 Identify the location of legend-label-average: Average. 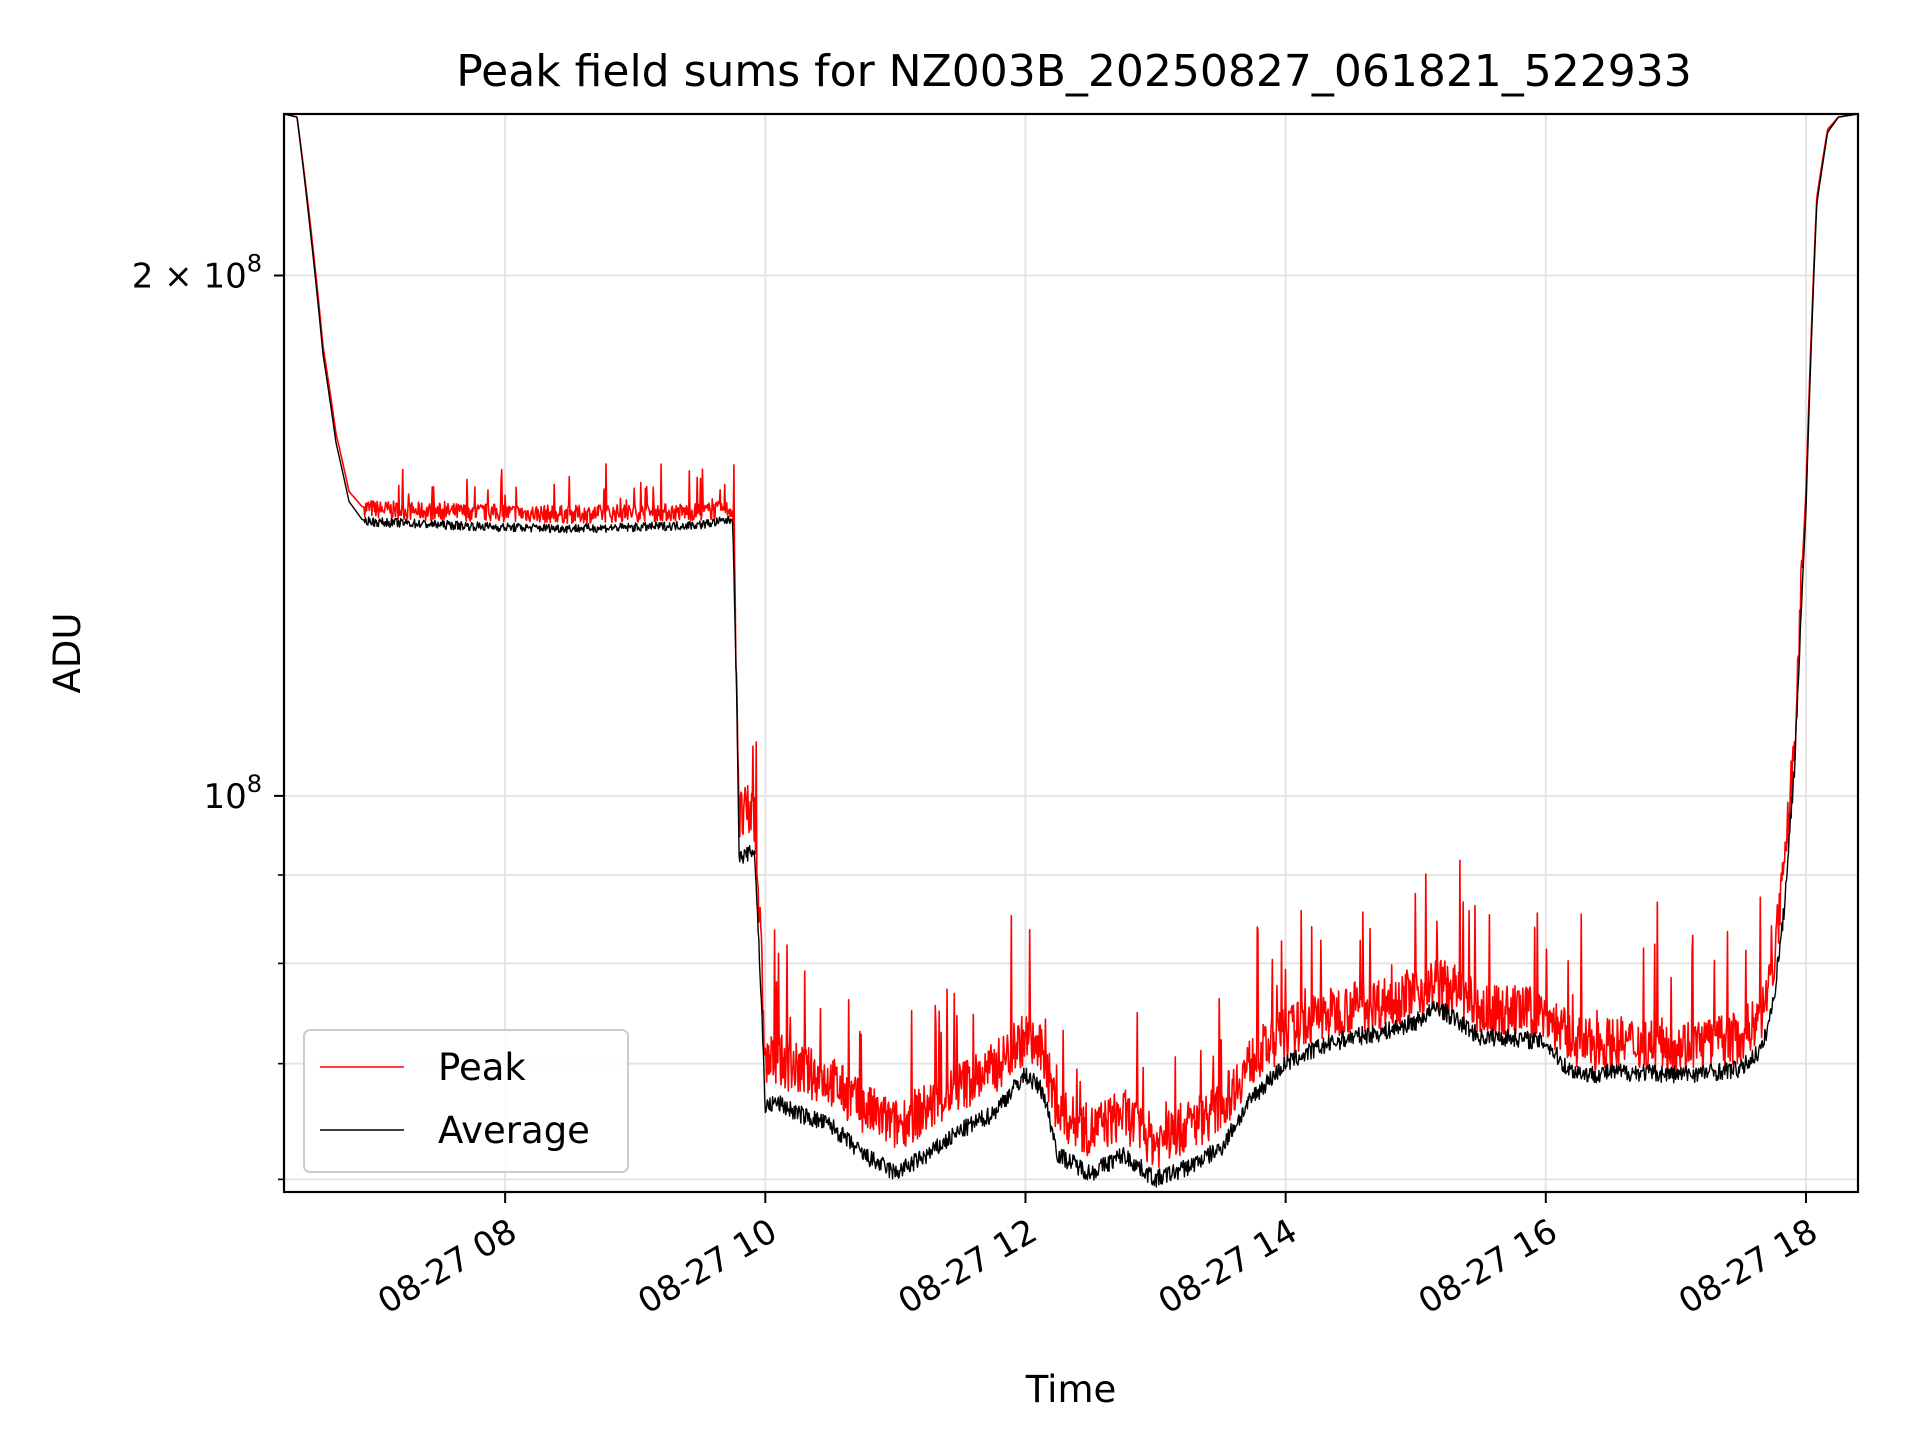
(514, 1130).